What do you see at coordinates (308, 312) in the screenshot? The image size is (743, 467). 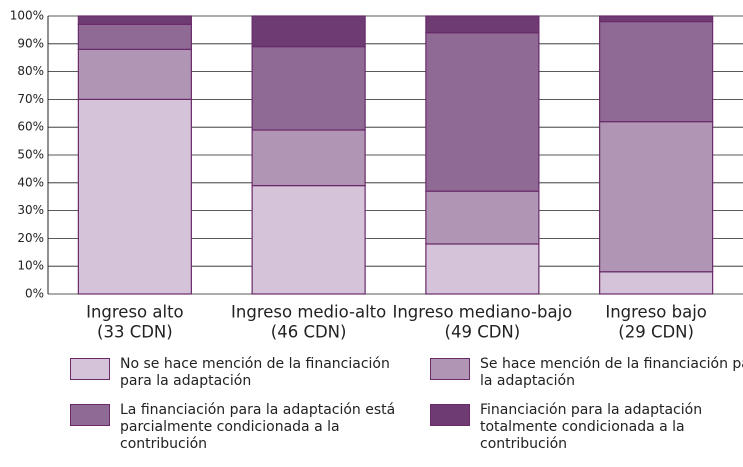 I see `x-tick-label: Ingreso medio-alto` at bounding box center [308, 312].